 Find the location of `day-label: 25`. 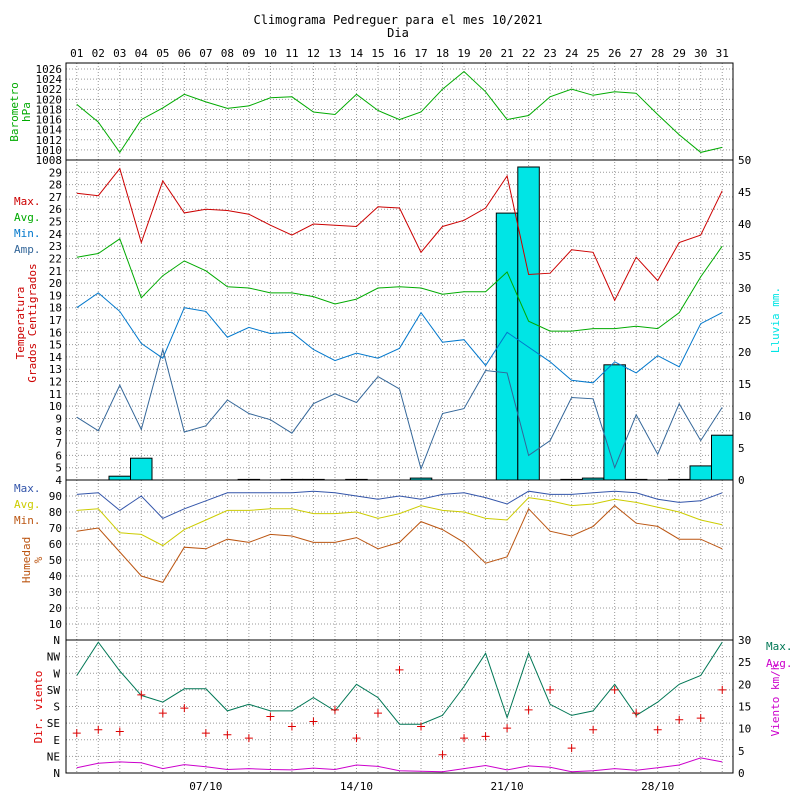

day-label: 25 is located at coordinates (593, 53).